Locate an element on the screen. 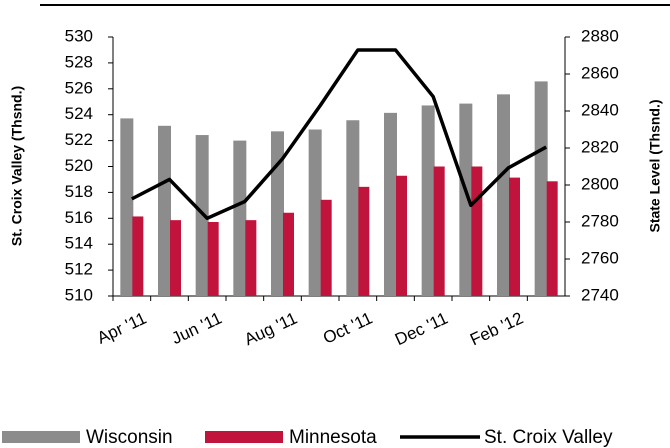  legend-label: St. Croix Valley is located at coordinates (548, 437).